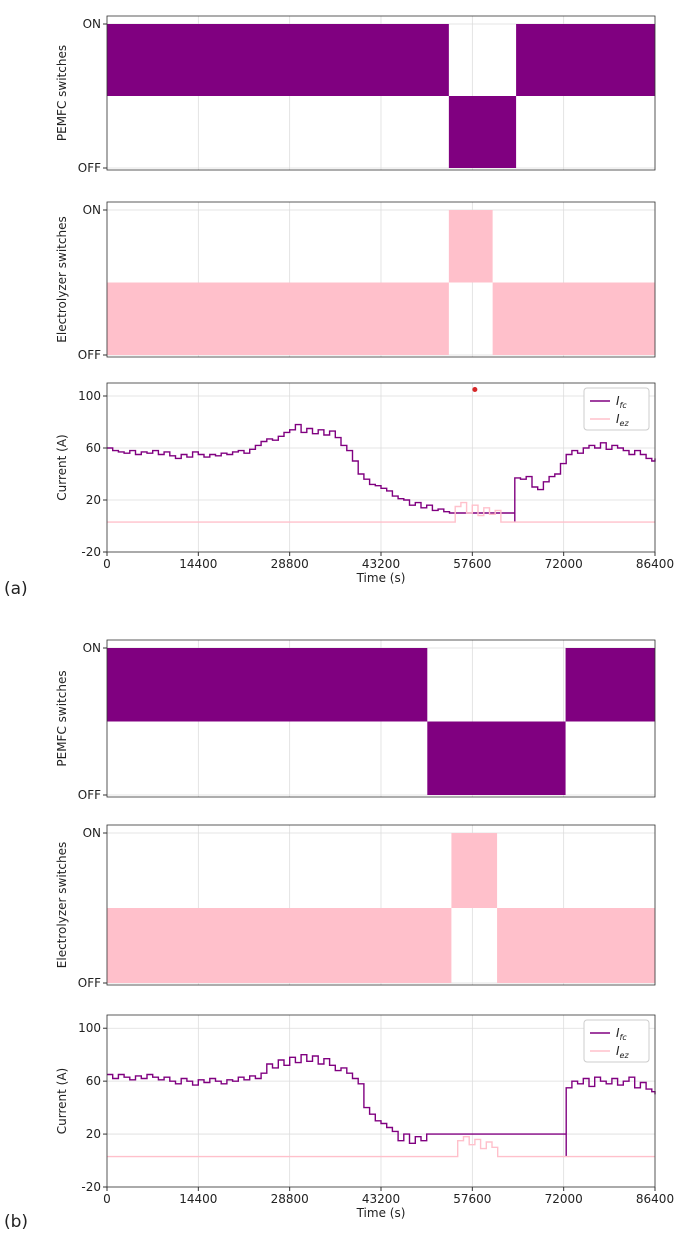 The width and height of the screenshot is (685, 1237). What do you see at coordinates (16, 1222) in the screenshot?
I see `panel-label-b: (b)` at bounding box center [16, 1222].